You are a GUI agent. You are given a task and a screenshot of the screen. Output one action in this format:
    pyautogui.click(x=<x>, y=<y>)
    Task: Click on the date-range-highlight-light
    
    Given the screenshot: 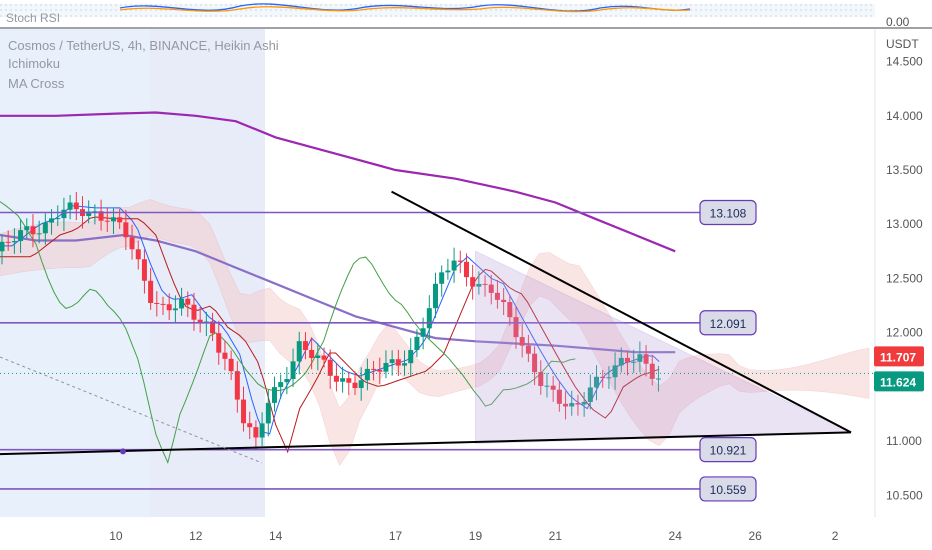 What is the action you would take?
    pyautogui.click(x=207, y=273)
    